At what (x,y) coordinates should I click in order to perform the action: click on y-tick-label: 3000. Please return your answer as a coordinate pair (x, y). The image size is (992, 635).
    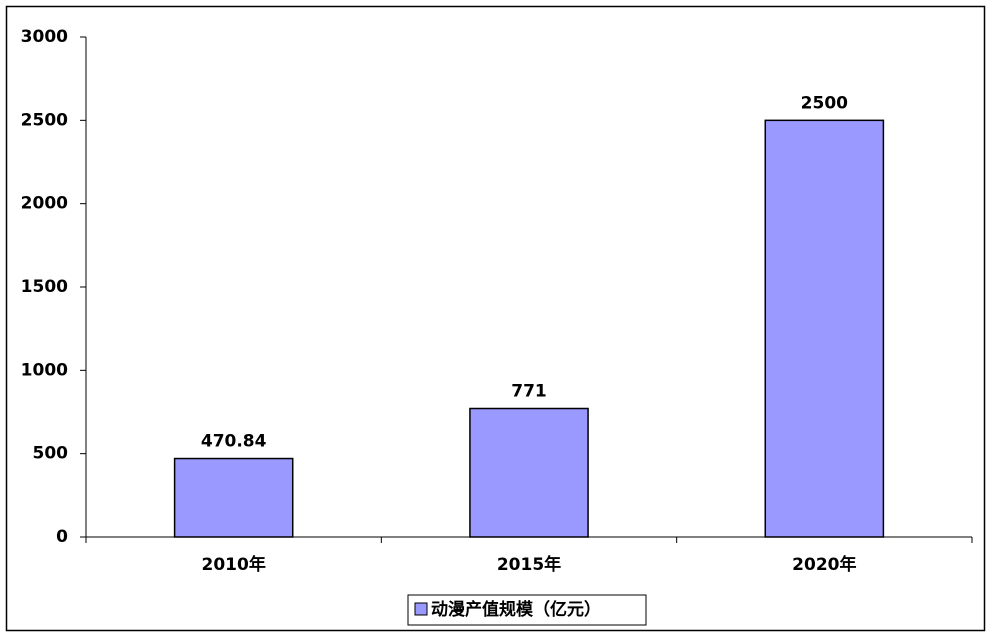
    Looking at the image, I should click on (44, 37).